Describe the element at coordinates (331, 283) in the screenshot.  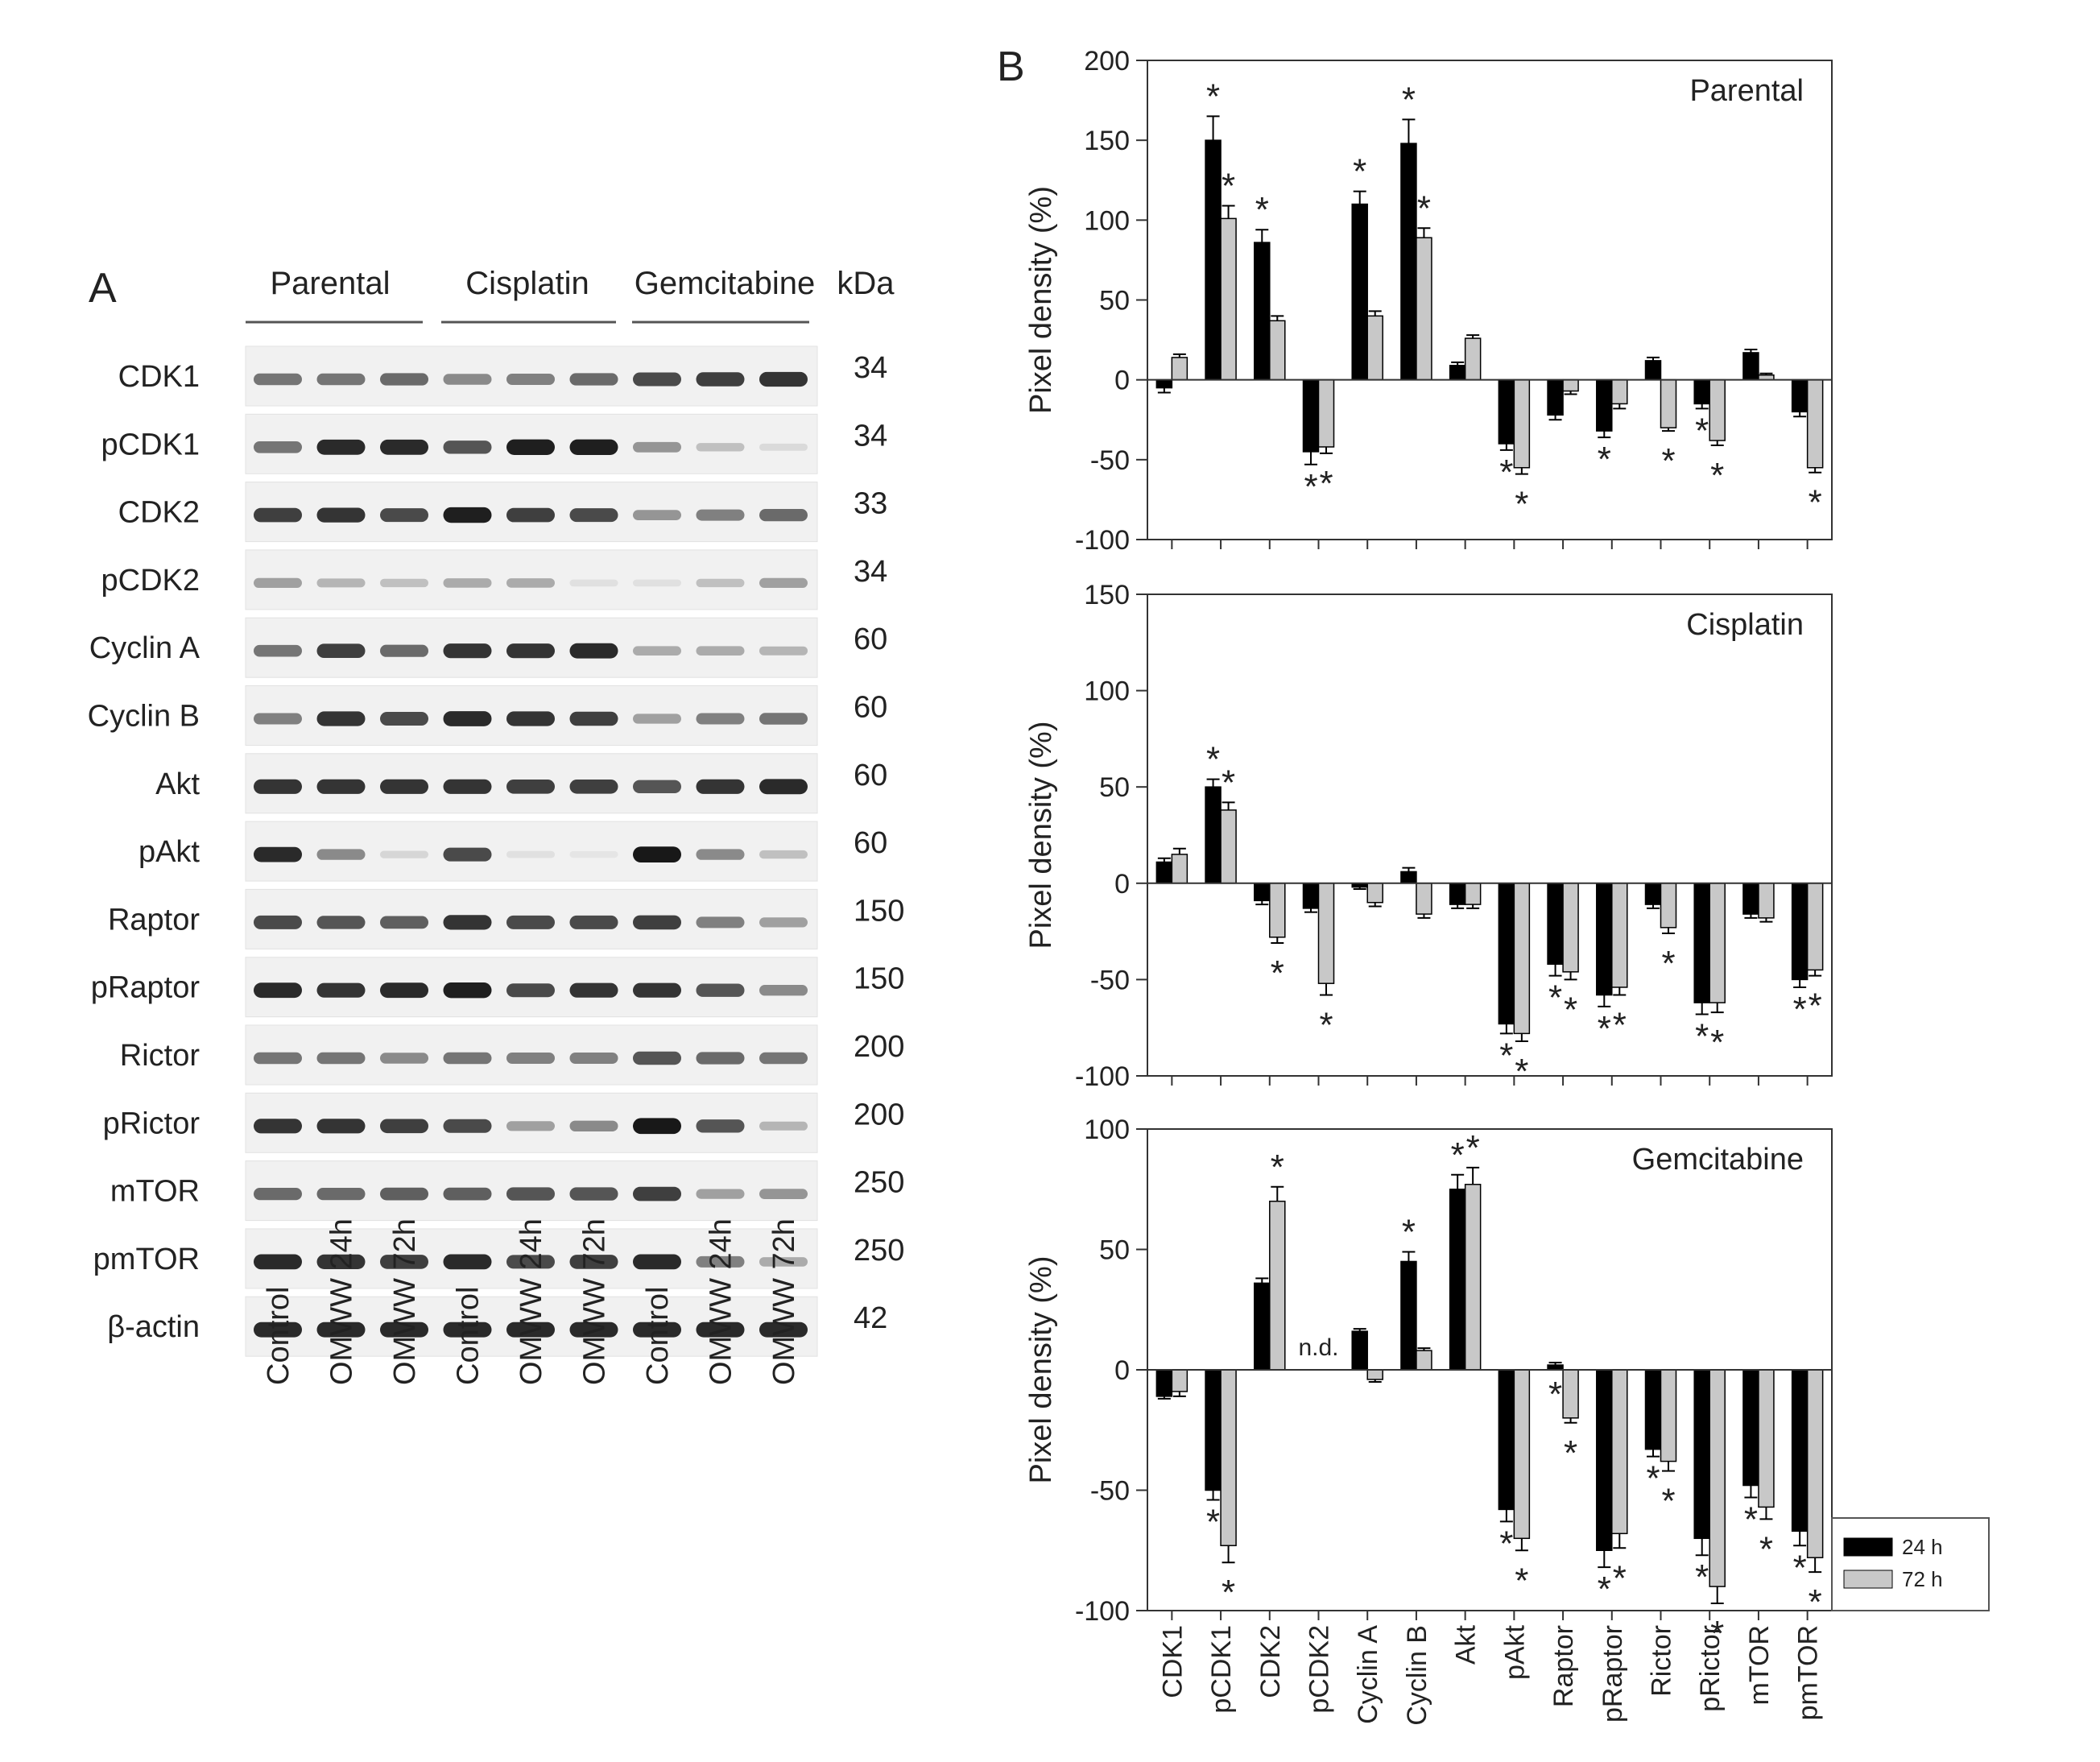
I see `group-label-parental: Parental` at that location.